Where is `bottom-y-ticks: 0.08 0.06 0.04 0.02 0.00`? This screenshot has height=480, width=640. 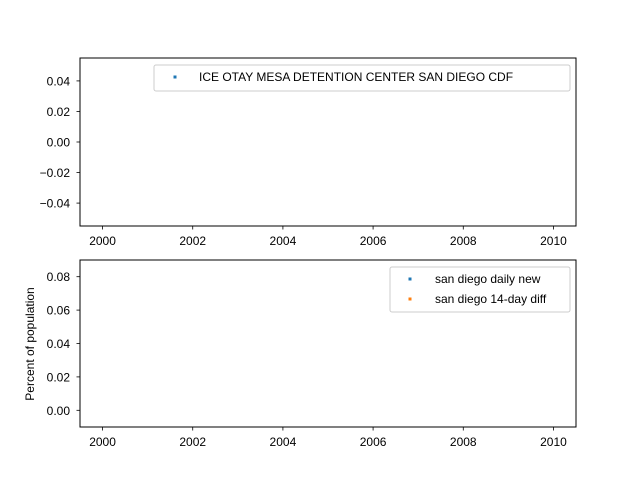
bottom-y-ticks: 0.08 0.06 0.04 0.02 0.00 is located at coordinates (63, 344).